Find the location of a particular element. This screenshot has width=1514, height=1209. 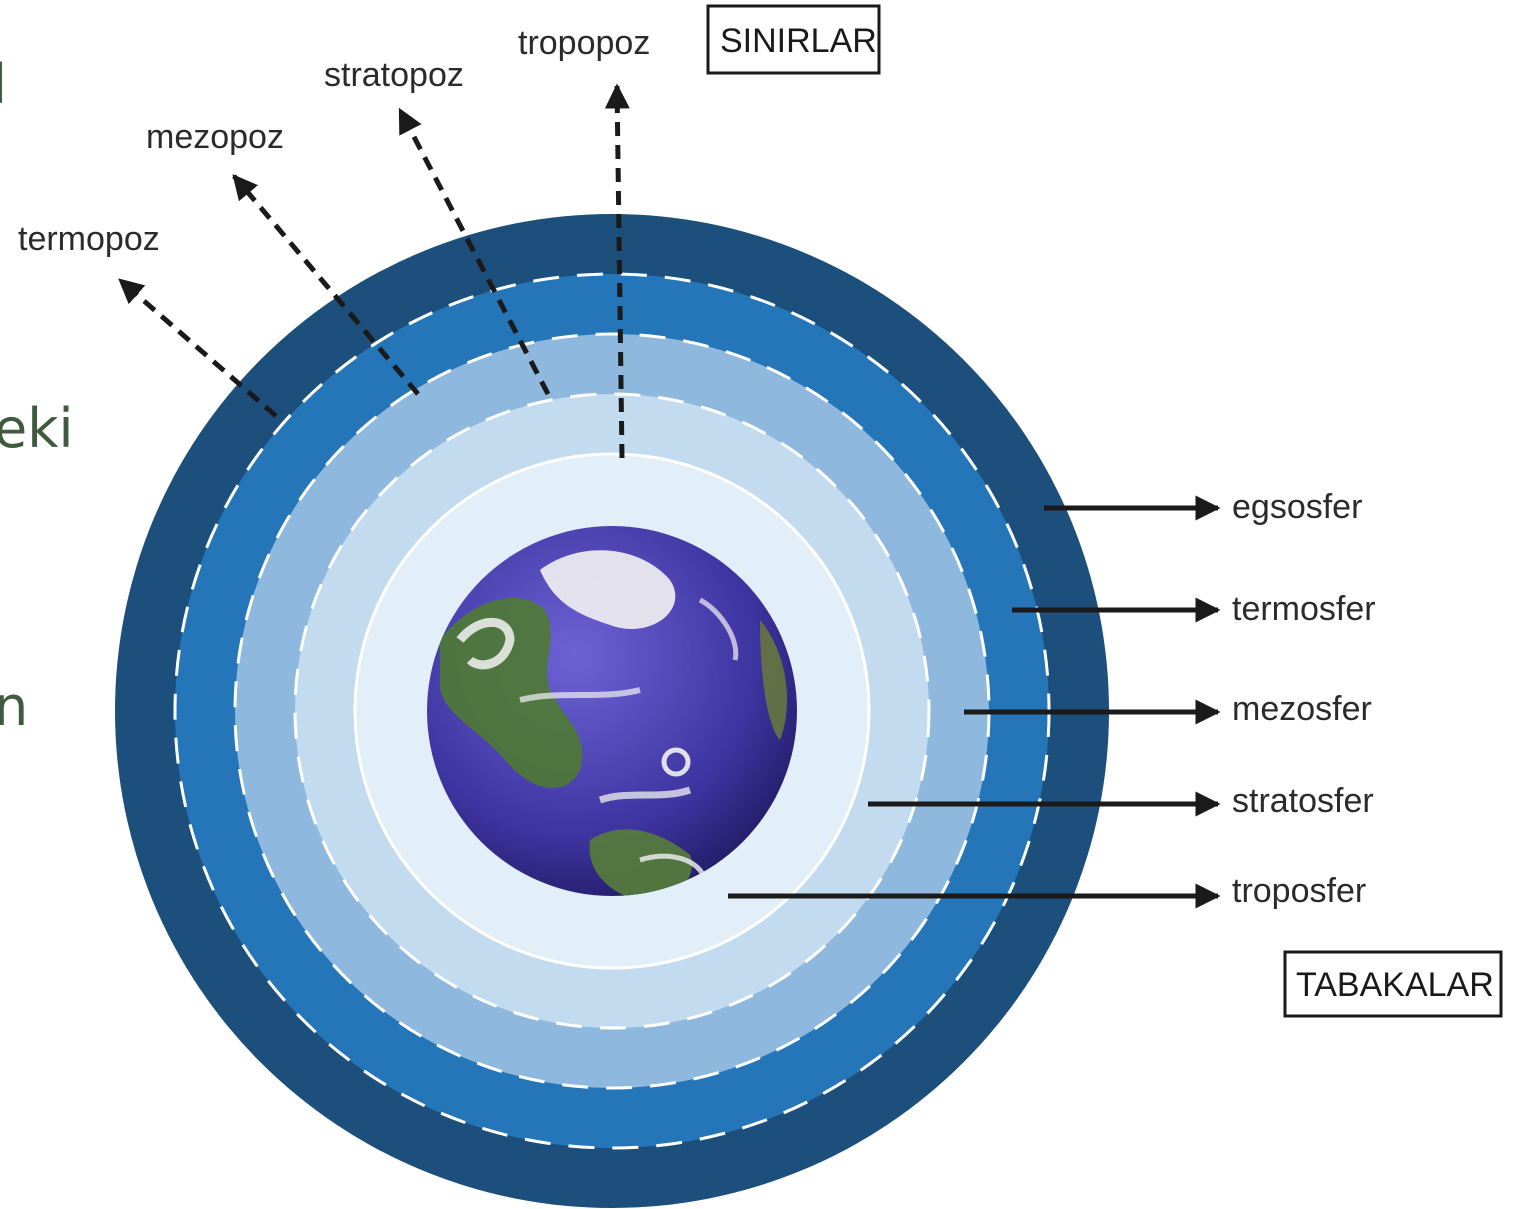

layer-label-termosfer: termosfer is located at coordinates (1304, 609).